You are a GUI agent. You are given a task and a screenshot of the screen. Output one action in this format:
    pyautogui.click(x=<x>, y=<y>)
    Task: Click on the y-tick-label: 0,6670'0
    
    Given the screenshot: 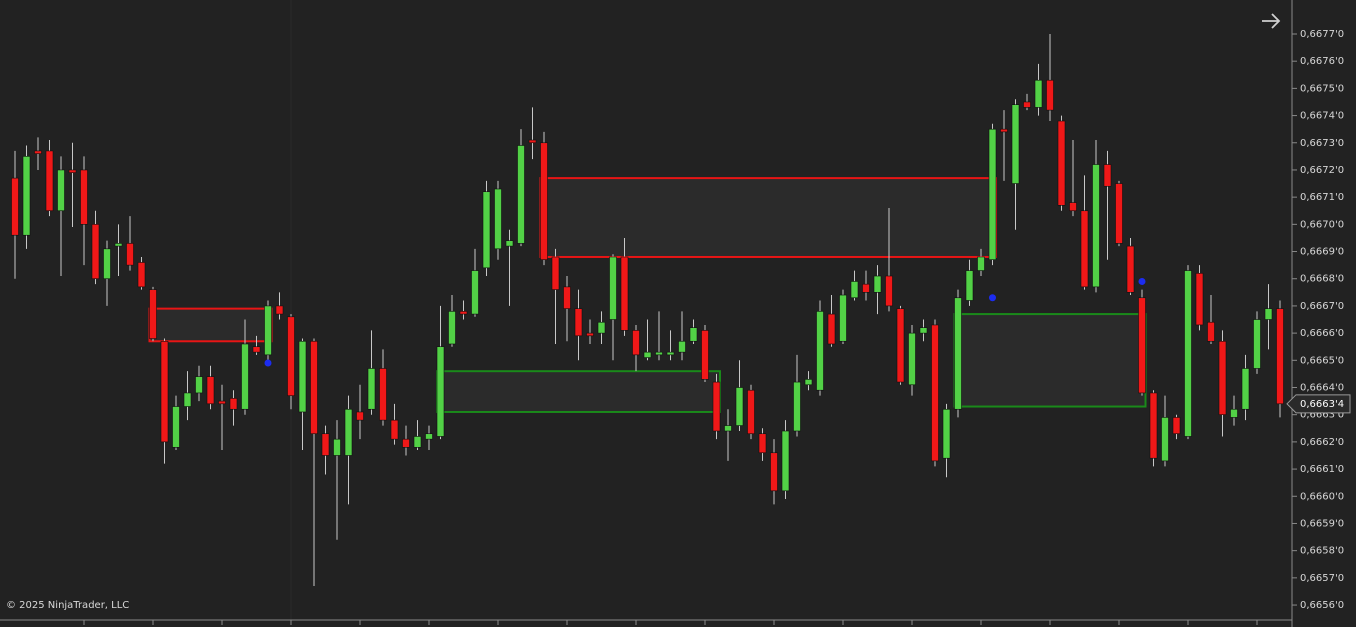 What is the action you would take?
    pyautogui.click(x=1322, y=224)
    